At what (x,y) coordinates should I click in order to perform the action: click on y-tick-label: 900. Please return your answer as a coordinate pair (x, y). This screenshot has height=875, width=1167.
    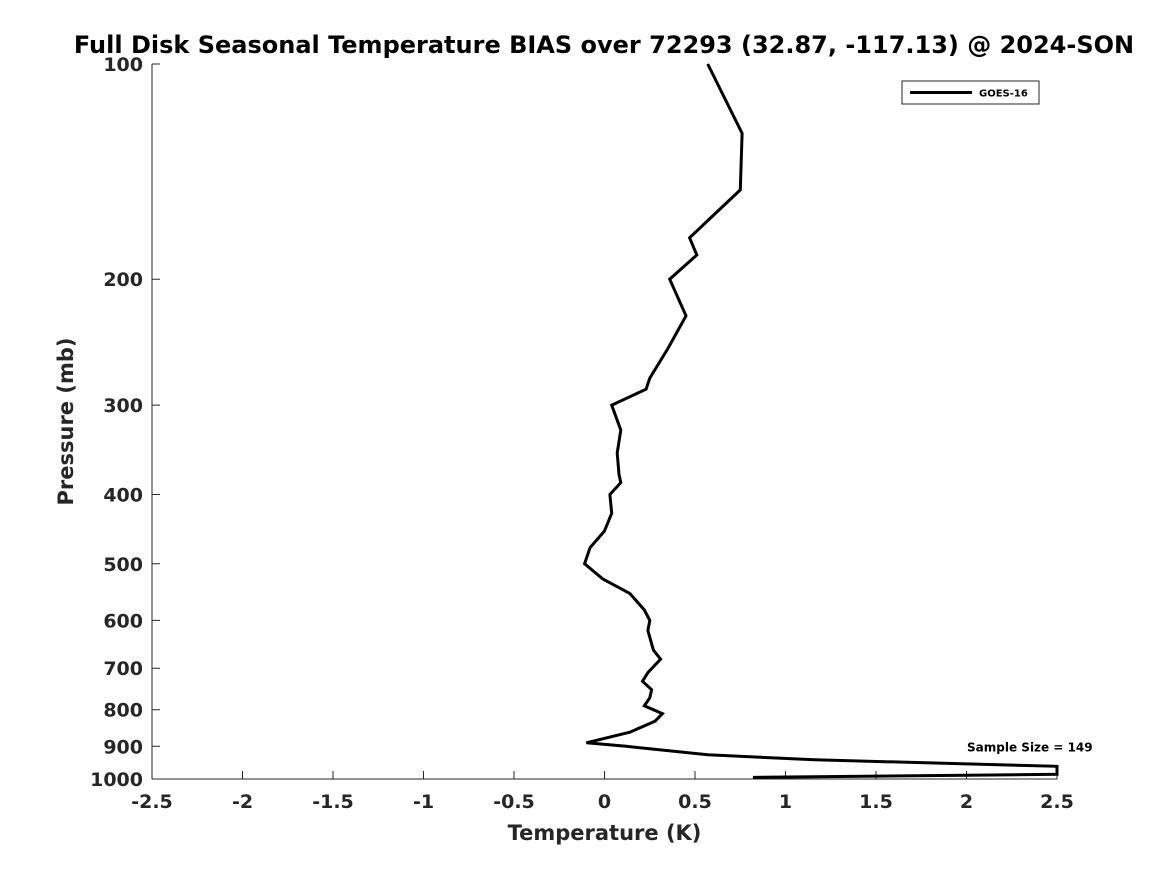
    Looking at the image, I should click on (123, 747).